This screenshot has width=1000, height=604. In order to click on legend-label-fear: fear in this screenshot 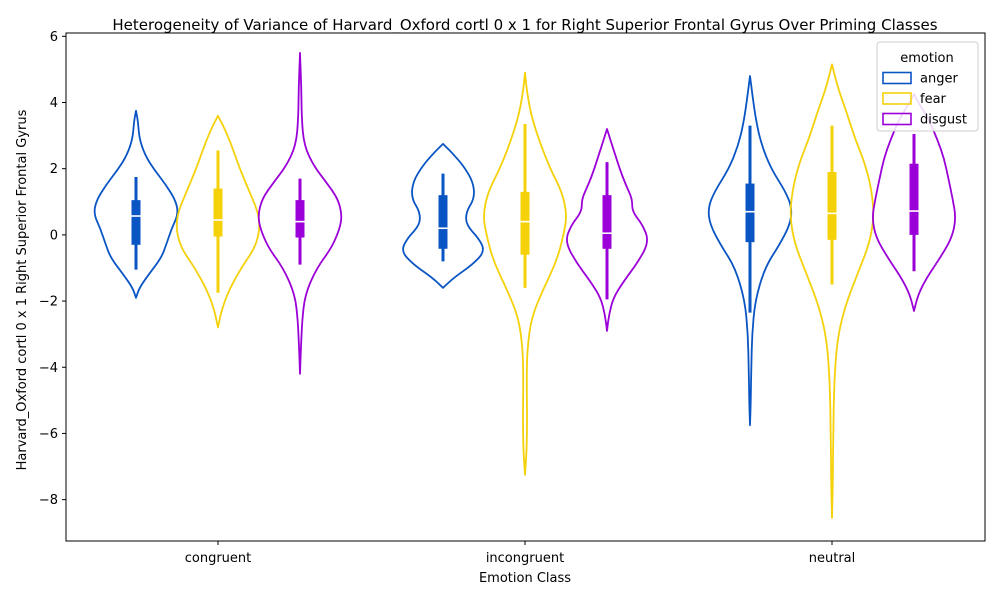, I will do `click(933, 99)`.